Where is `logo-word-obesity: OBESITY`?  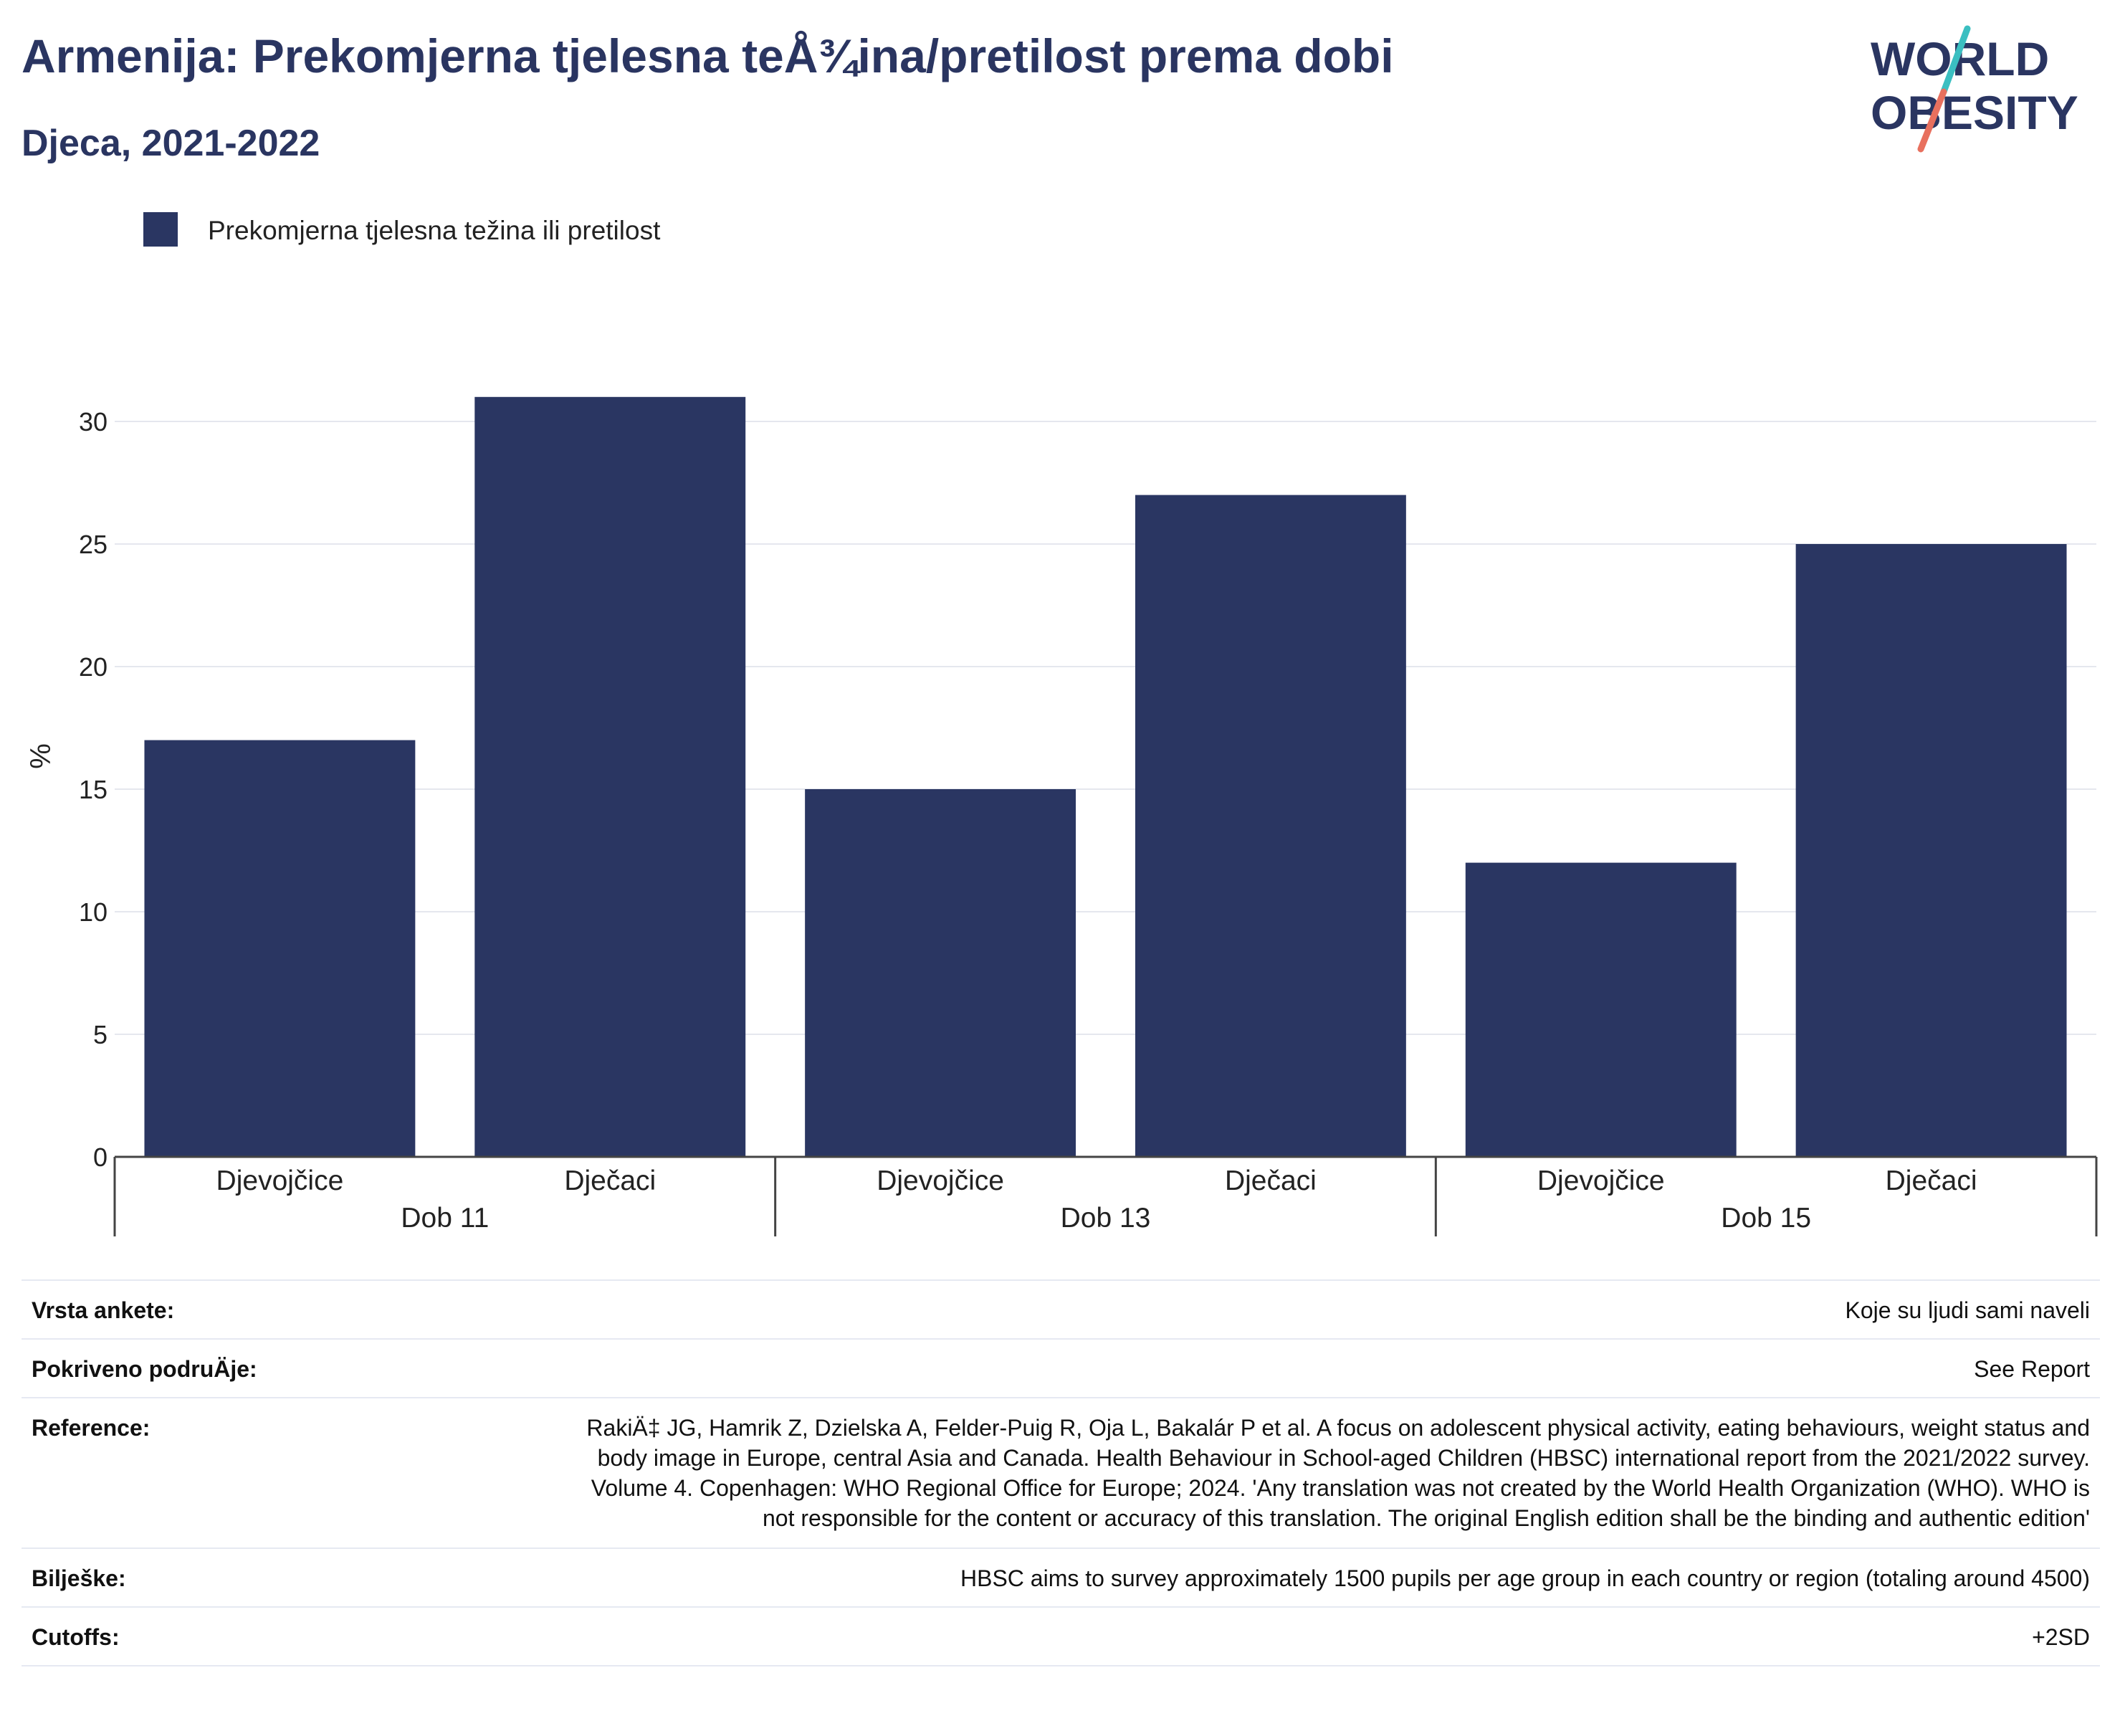 logo-word-obesity: OBESITY is located at coordinates (1975, 112).